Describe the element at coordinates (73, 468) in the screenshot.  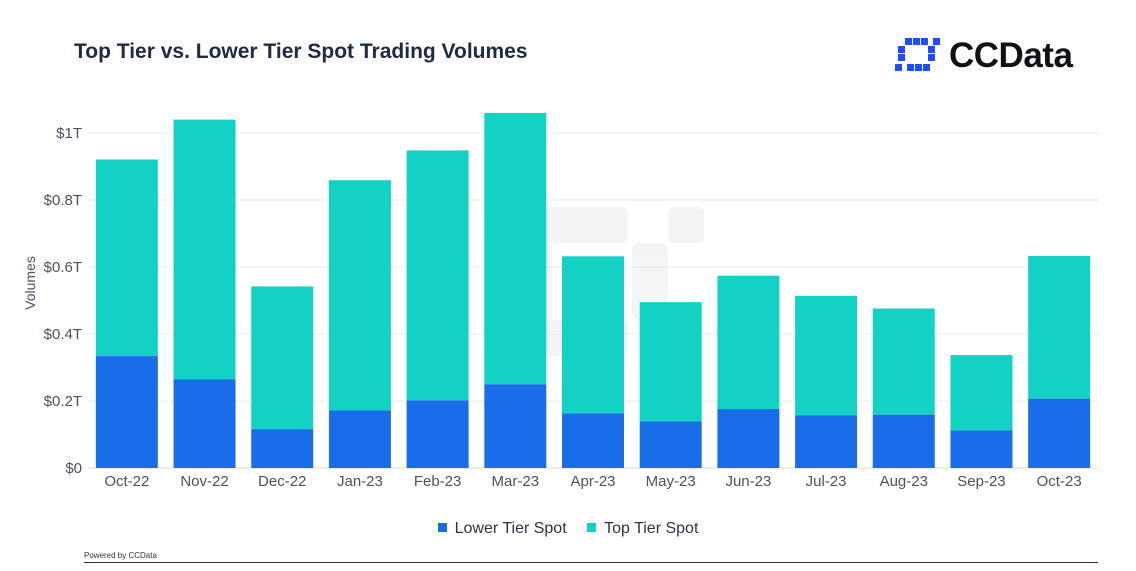
I see `y-tick-label: $0` at that location.